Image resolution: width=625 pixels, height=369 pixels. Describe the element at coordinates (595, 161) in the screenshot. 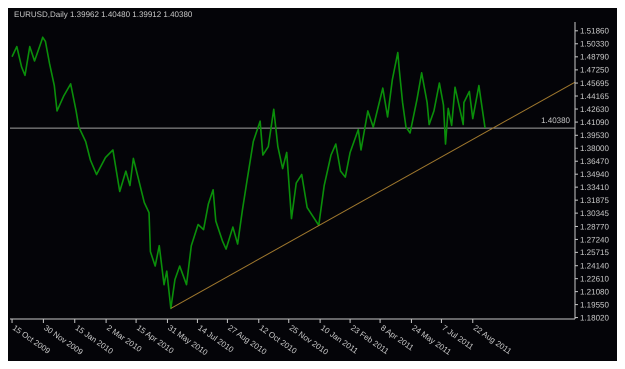

I see `y-tick-label: 1.36470` at that location.